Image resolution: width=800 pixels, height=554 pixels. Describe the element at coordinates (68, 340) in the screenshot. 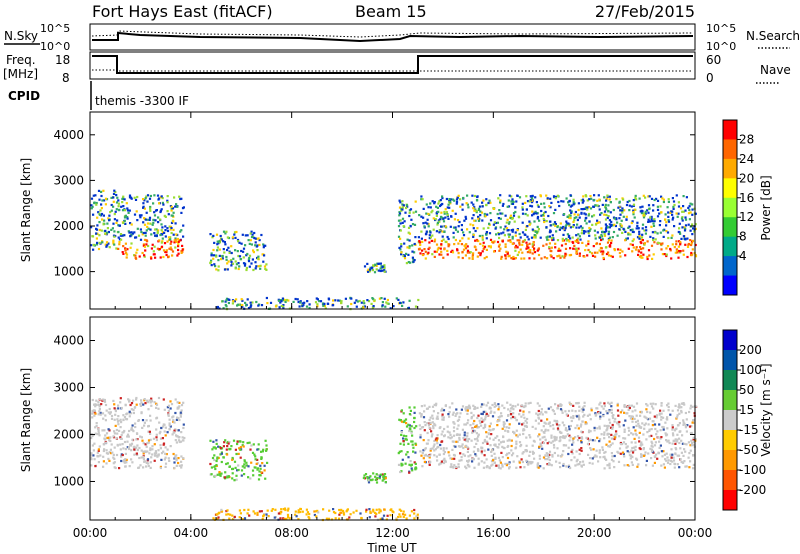

I see `y-tick-label: 4000` at that location.